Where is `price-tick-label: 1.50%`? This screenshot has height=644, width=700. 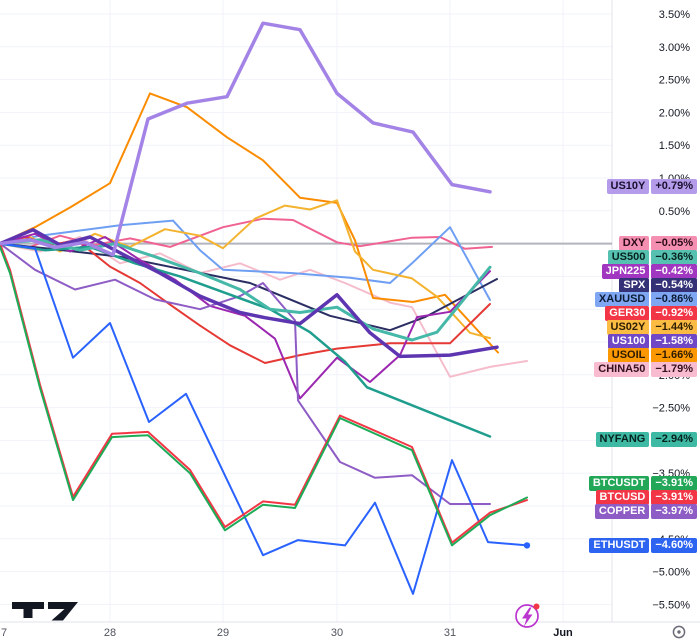
price-tick-label: 1.50% is located at coordinates (674, 146).